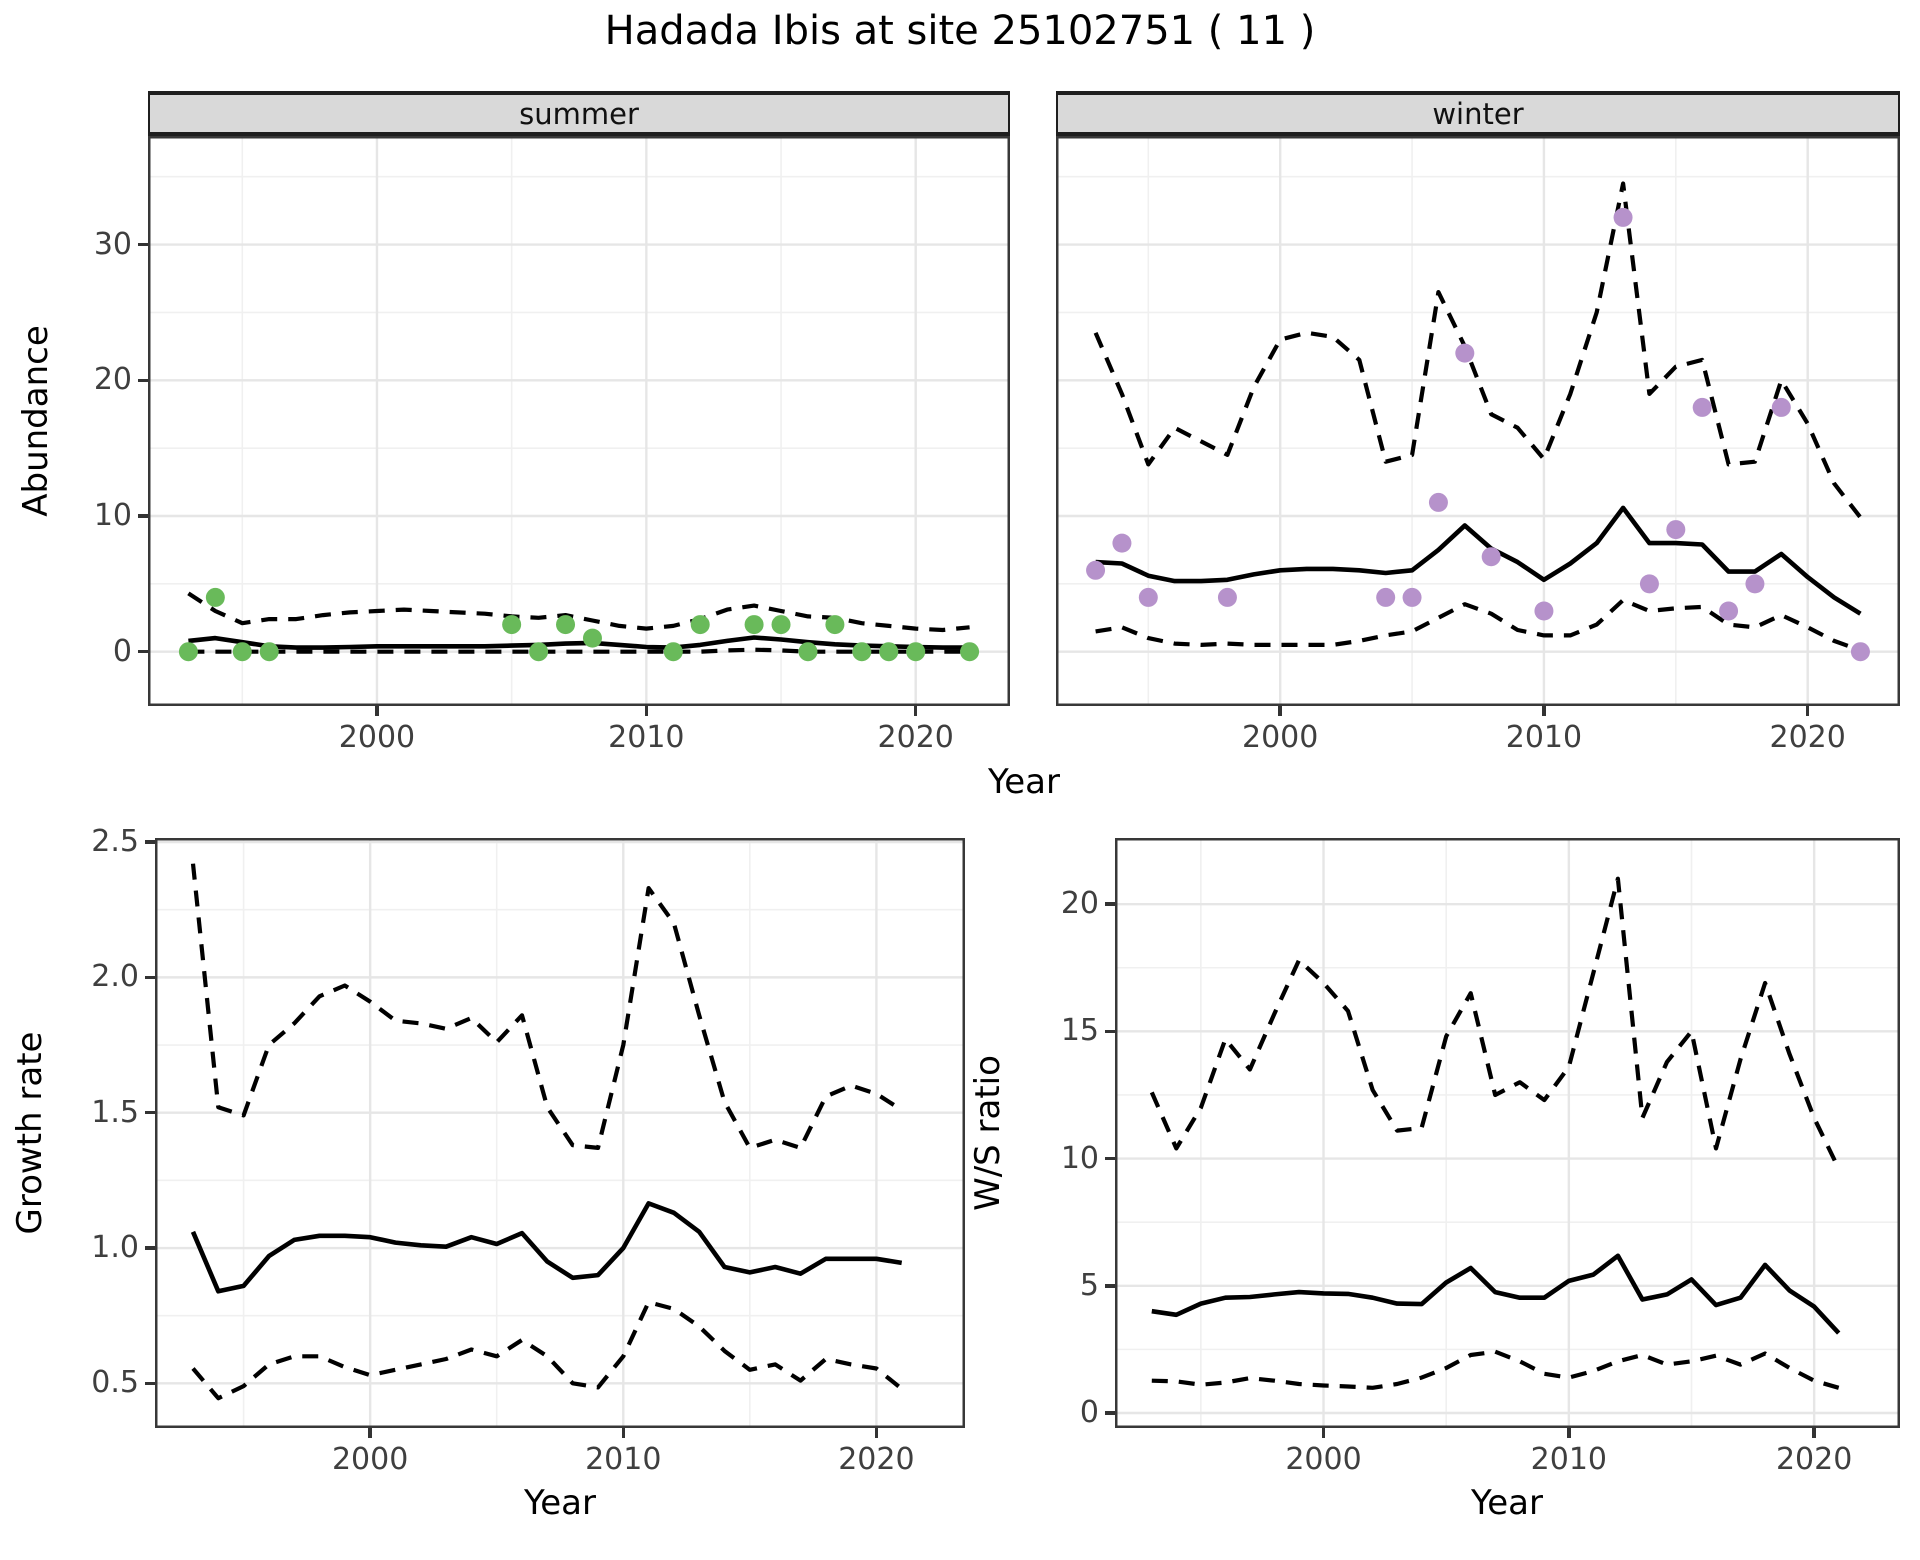 This screenshot has height=1560, width=1920. I want to click on y-tick-label: 2.5, so click(115, 842).